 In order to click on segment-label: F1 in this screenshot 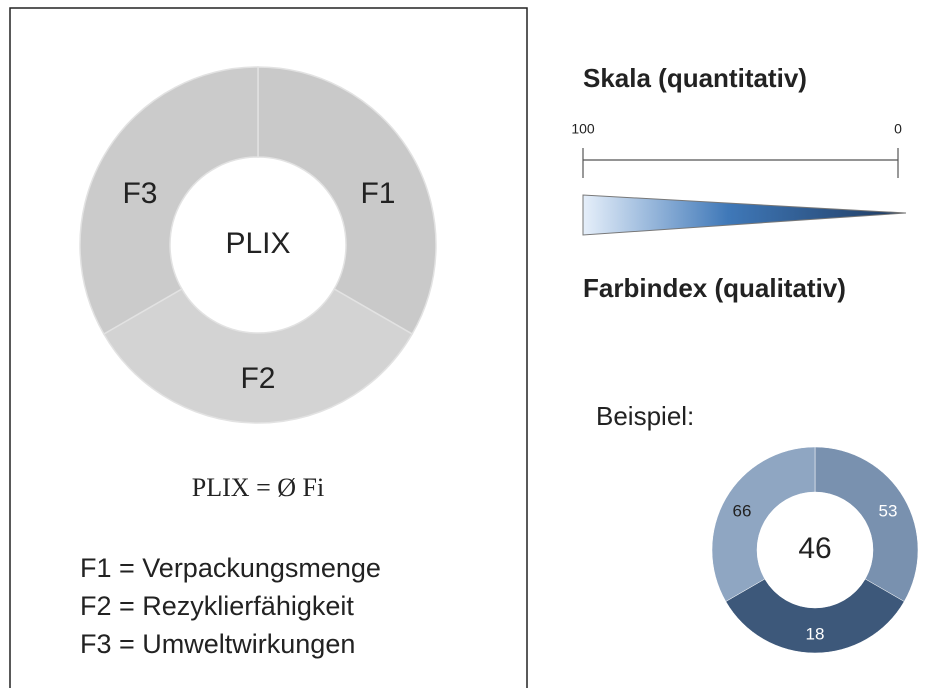, I will do `click(377, 193)`.